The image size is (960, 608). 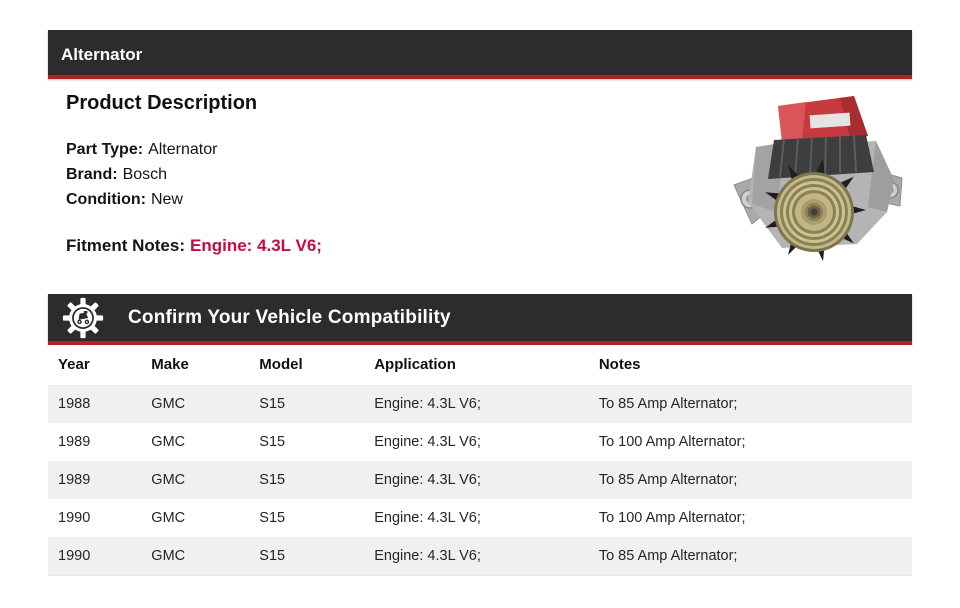 I want to click on col-year: Year, so click(x=95, y=365).